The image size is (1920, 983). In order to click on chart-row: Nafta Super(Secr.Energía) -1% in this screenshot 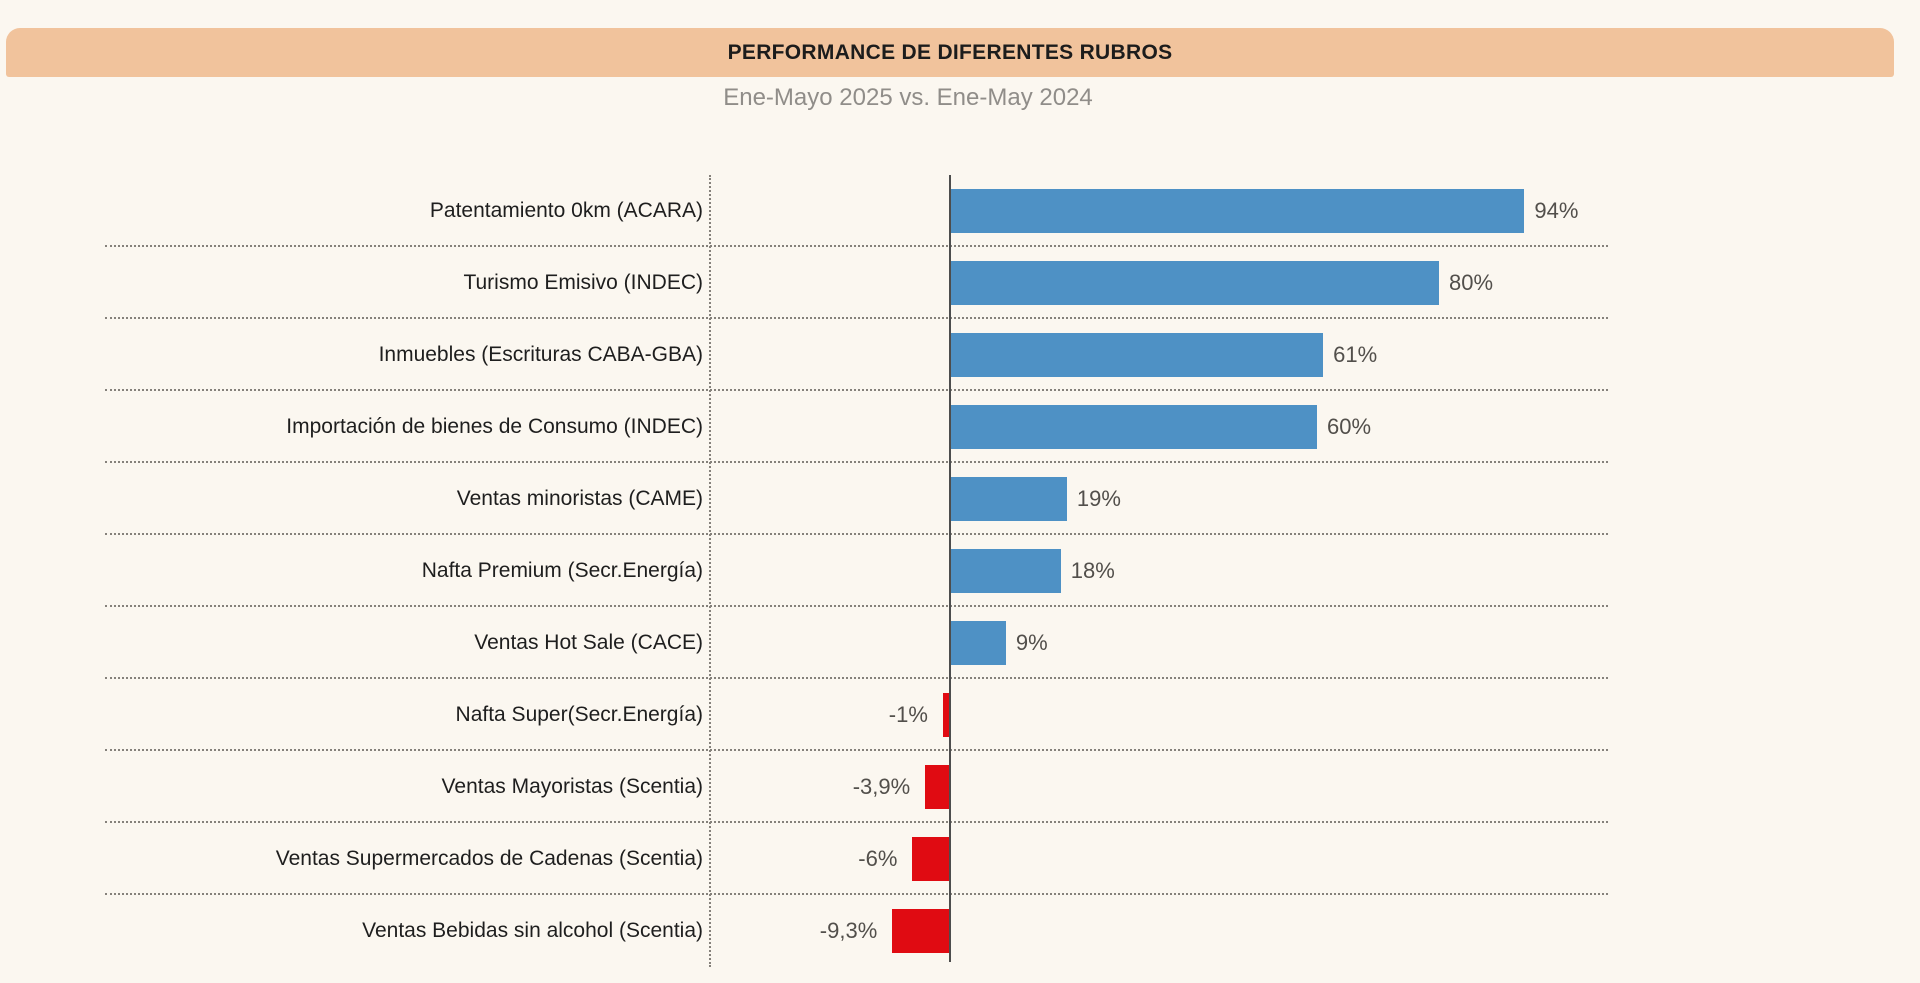, I will do `click(856, 715)`.